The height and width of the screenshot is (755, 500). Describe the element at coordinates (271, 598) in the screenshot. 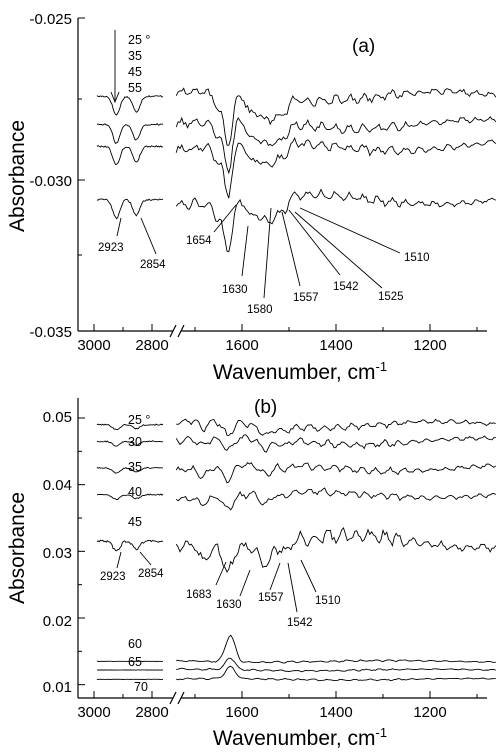

I see `panel-b-ann-1557: 1557` at that location.